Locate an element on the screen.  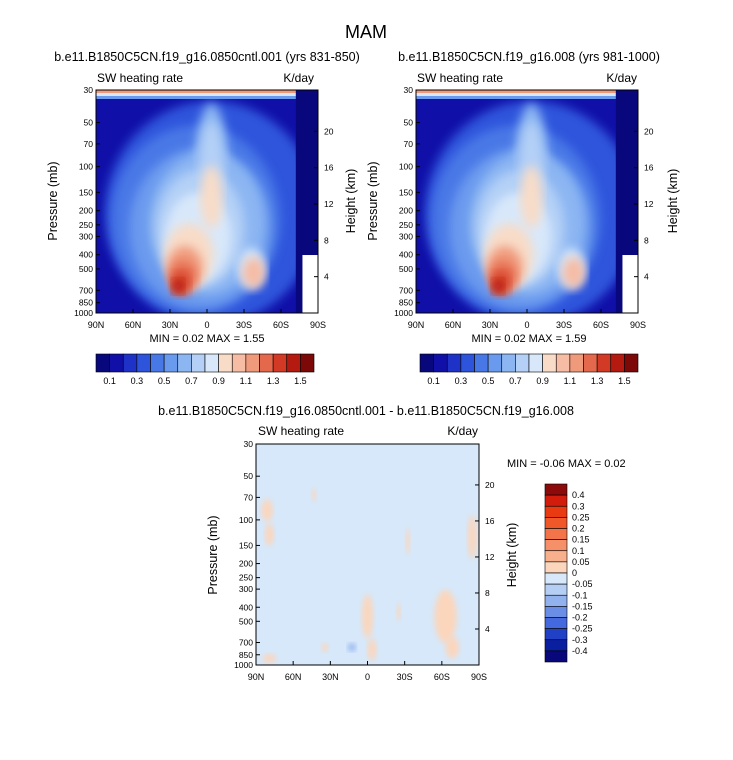
colorbar-label: 0.3 is located at coordinates (137, 381).